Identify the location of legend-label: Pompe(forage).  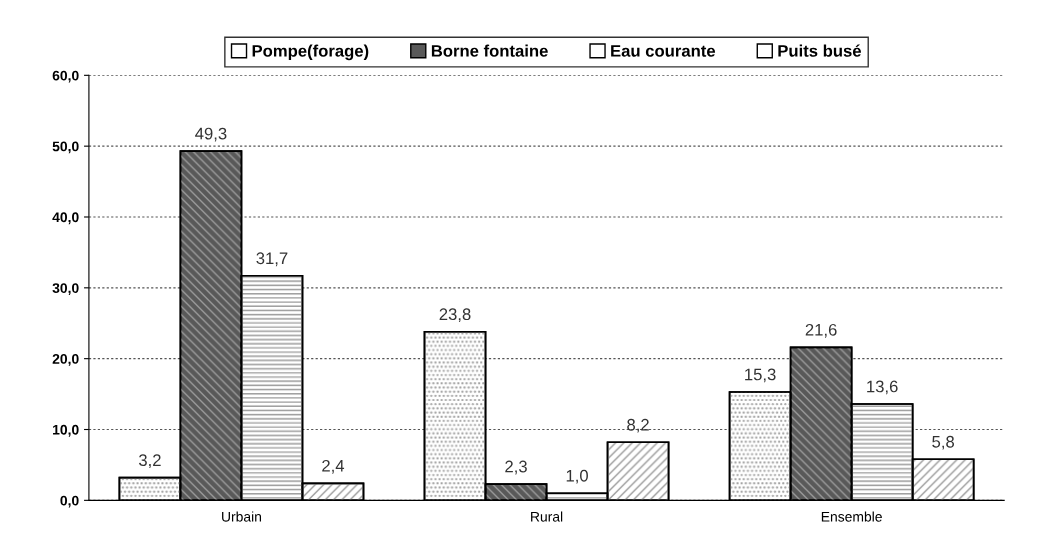
(310, 52).